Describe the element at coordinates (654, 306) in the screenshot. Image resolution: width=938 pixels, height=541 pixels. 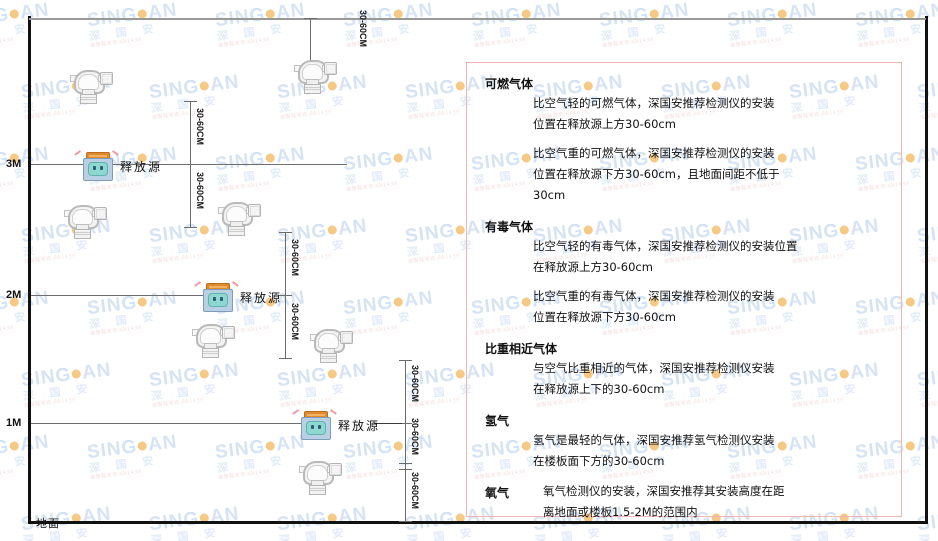
I see `panel-section-paragraph: 比空气重的有毒气体，深国安推荐检测仪的安装 位置在释放源下方30-60cm` at that location.